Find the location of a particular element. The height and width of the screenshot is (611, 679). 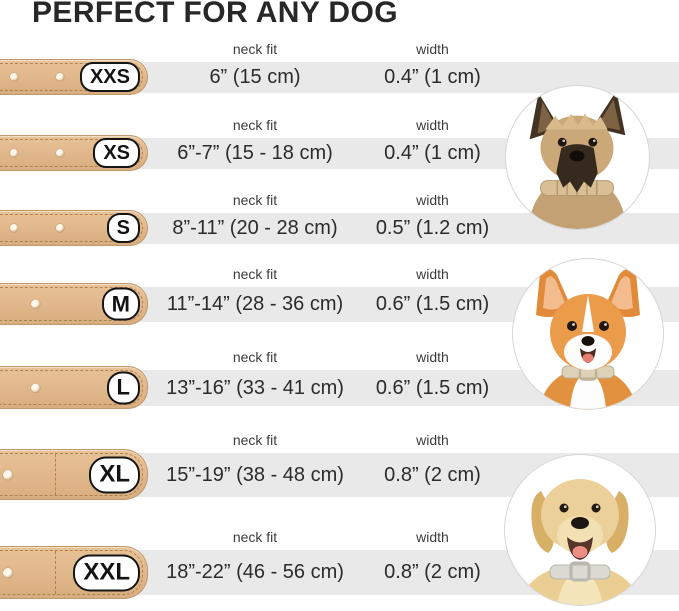

size-badge: L is located at coordinates (123, 387).